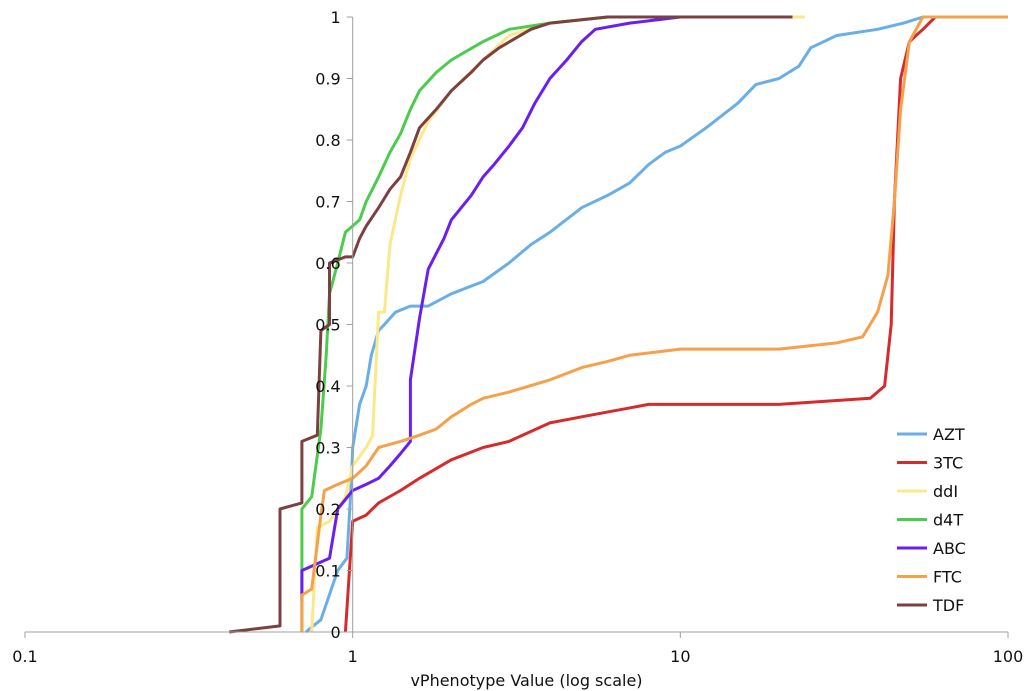 The image size is (1029, 691). Describe the element at coordinates (327, 79) in the screenshot. I see `y-tick-label: 0.9` at that location.